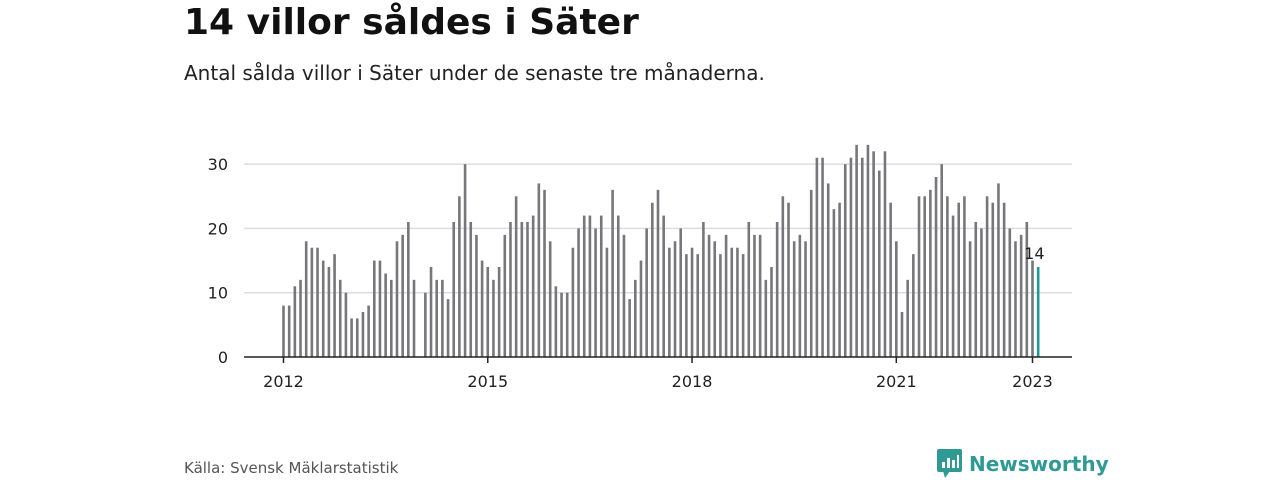  Describe the element at coordinates (411, 22) in the screenshot. I see `chart-title: 14 villor såldes i Säter` at that location.